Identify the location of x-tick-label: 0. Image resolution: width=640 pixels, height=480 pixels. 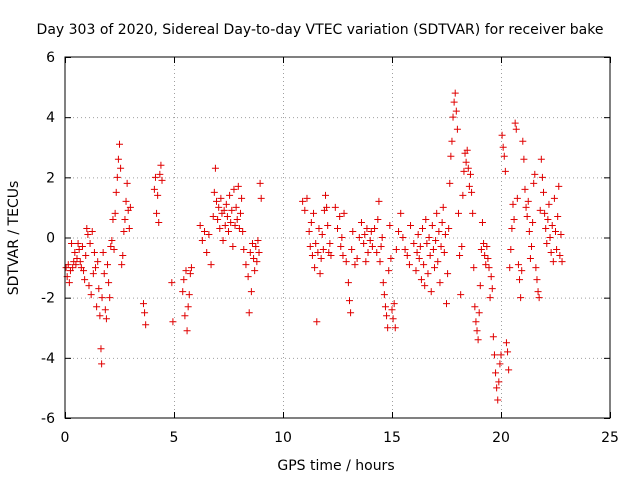
(65, 438).